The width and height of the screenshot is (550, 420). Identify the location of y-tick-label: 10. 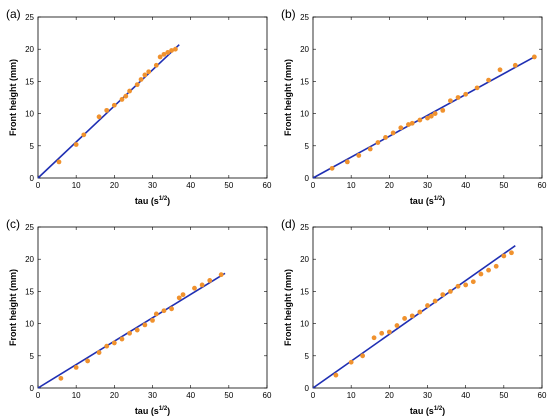
(29, 114).